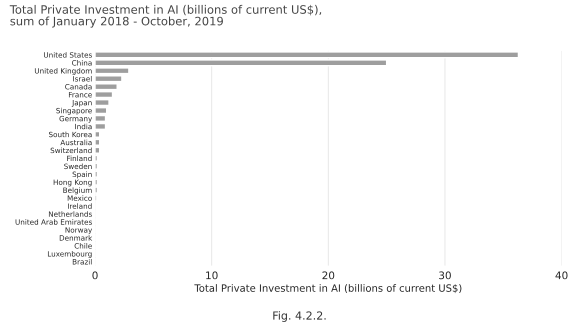 The height and width of the screenshot is (328, 576). I want to click on chart-title: Total Private Investment in AI (billions of current US$), sum of January 2018 - October, 2019, so click(166, 16).